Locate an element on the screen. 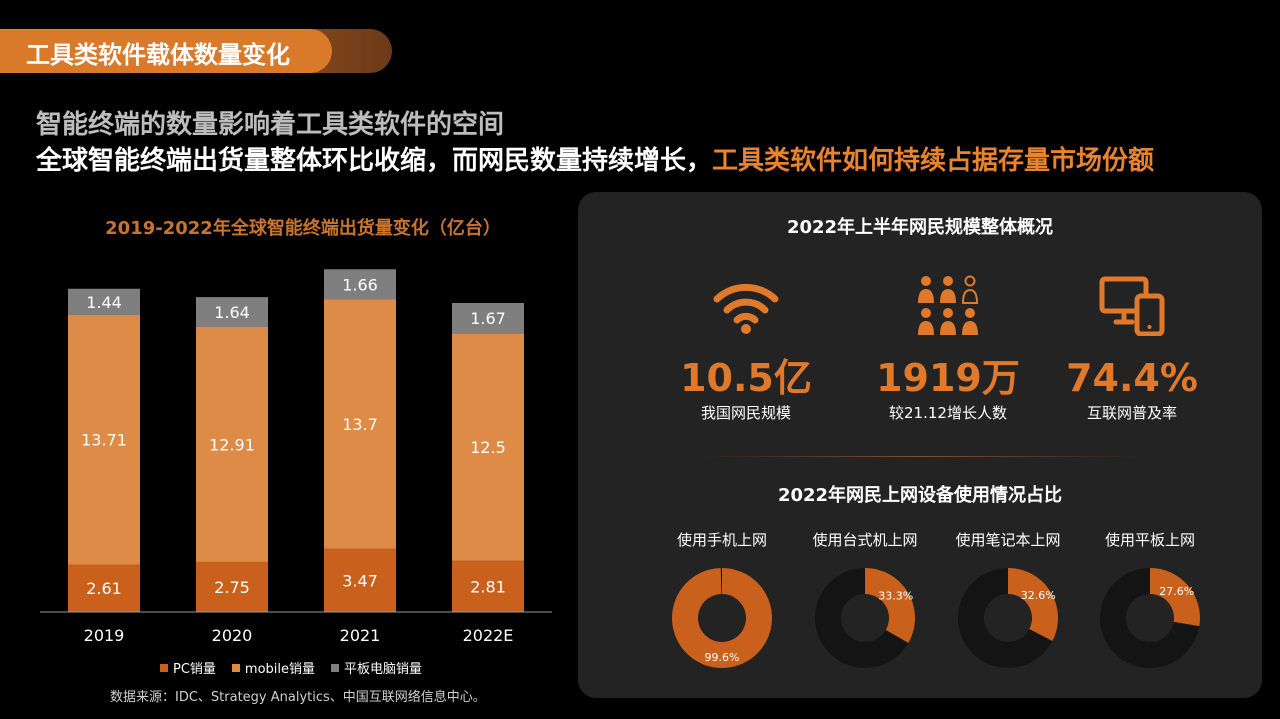 The height and width of the screenshot is (719, 1280). legend-item-pc: PC销量 is located at coordinates (188, 667).